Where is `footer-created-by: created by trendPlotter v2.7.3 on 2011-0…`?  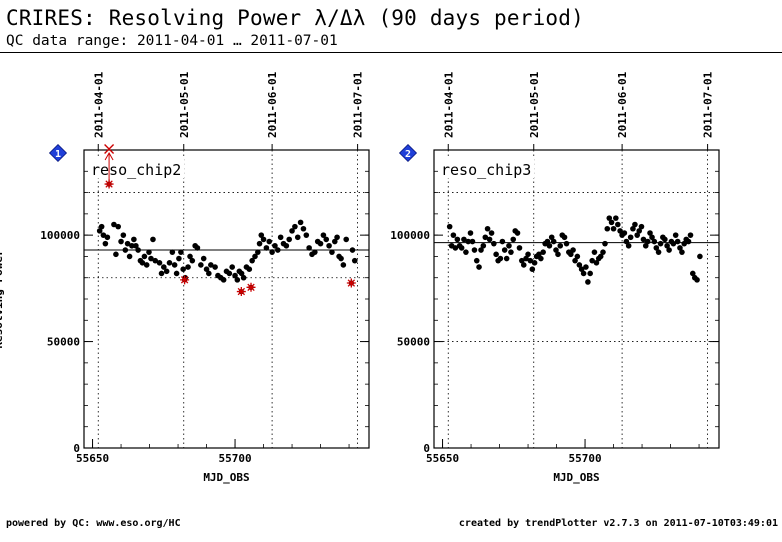 footer-created-by: created by trendPlotter v2.7.3 on 2011-0… is located at coordinates (618, 523).